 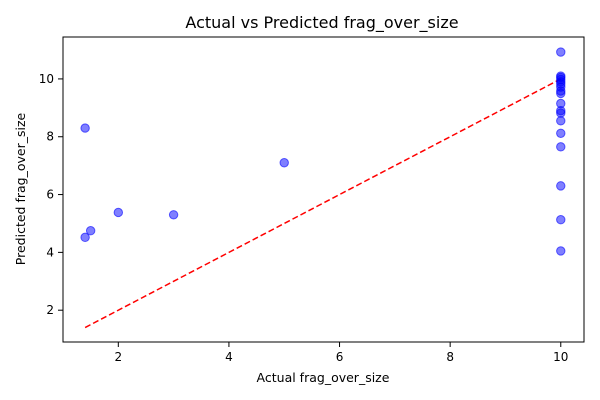 I want to click on x-axis: 2 4 6 8 10, so click(x=341, y=353).